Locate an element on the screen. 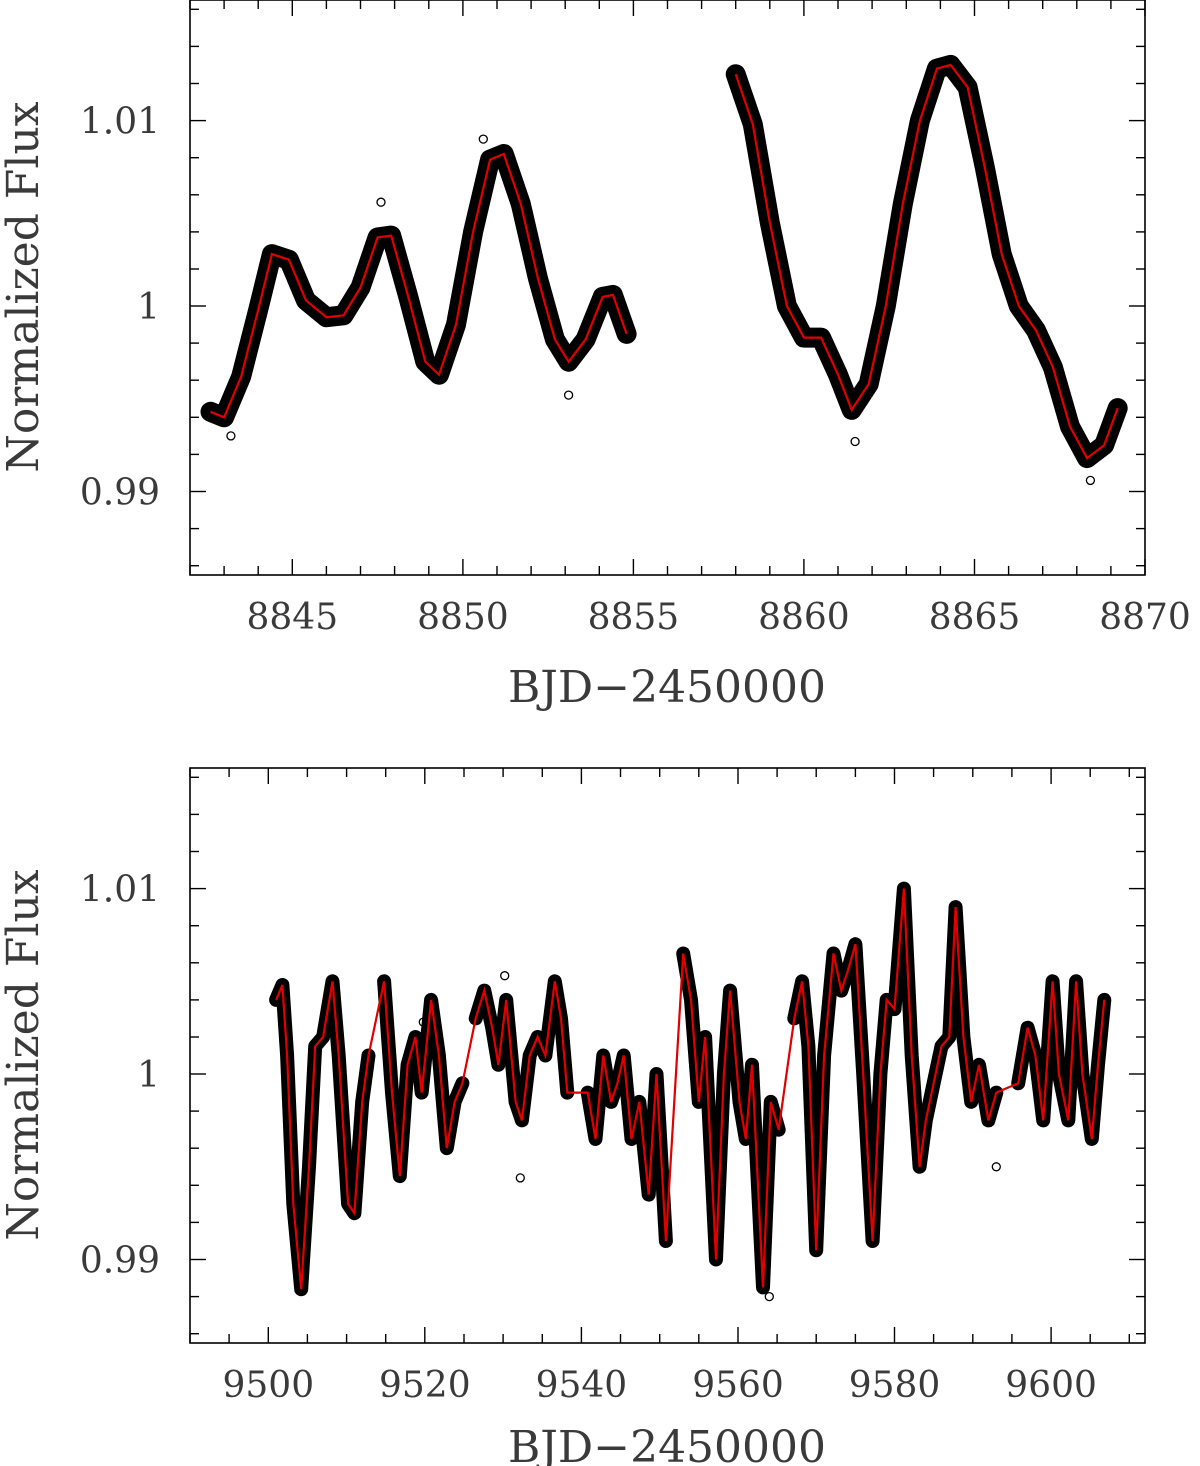  x-tick-label: 9520 is located at coordinates (425, 1385).